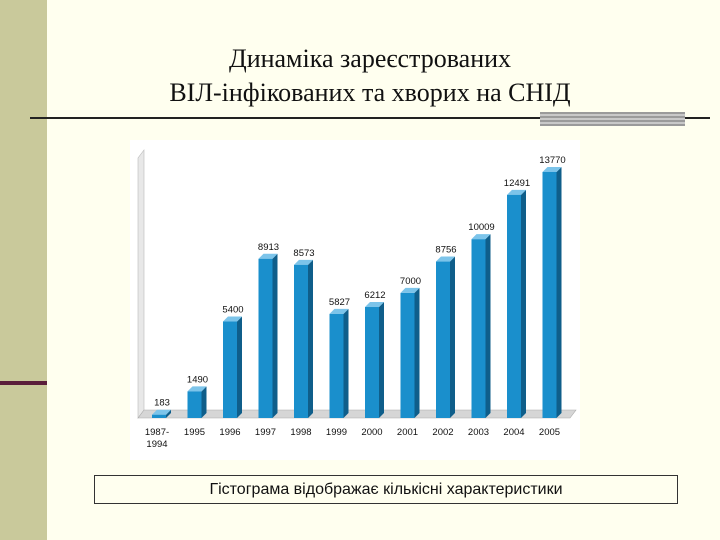  What do you see at coordinates (194, 432) in the screenshot?
I see `x-tick-label: 1995` at bounding box center [194, 432].